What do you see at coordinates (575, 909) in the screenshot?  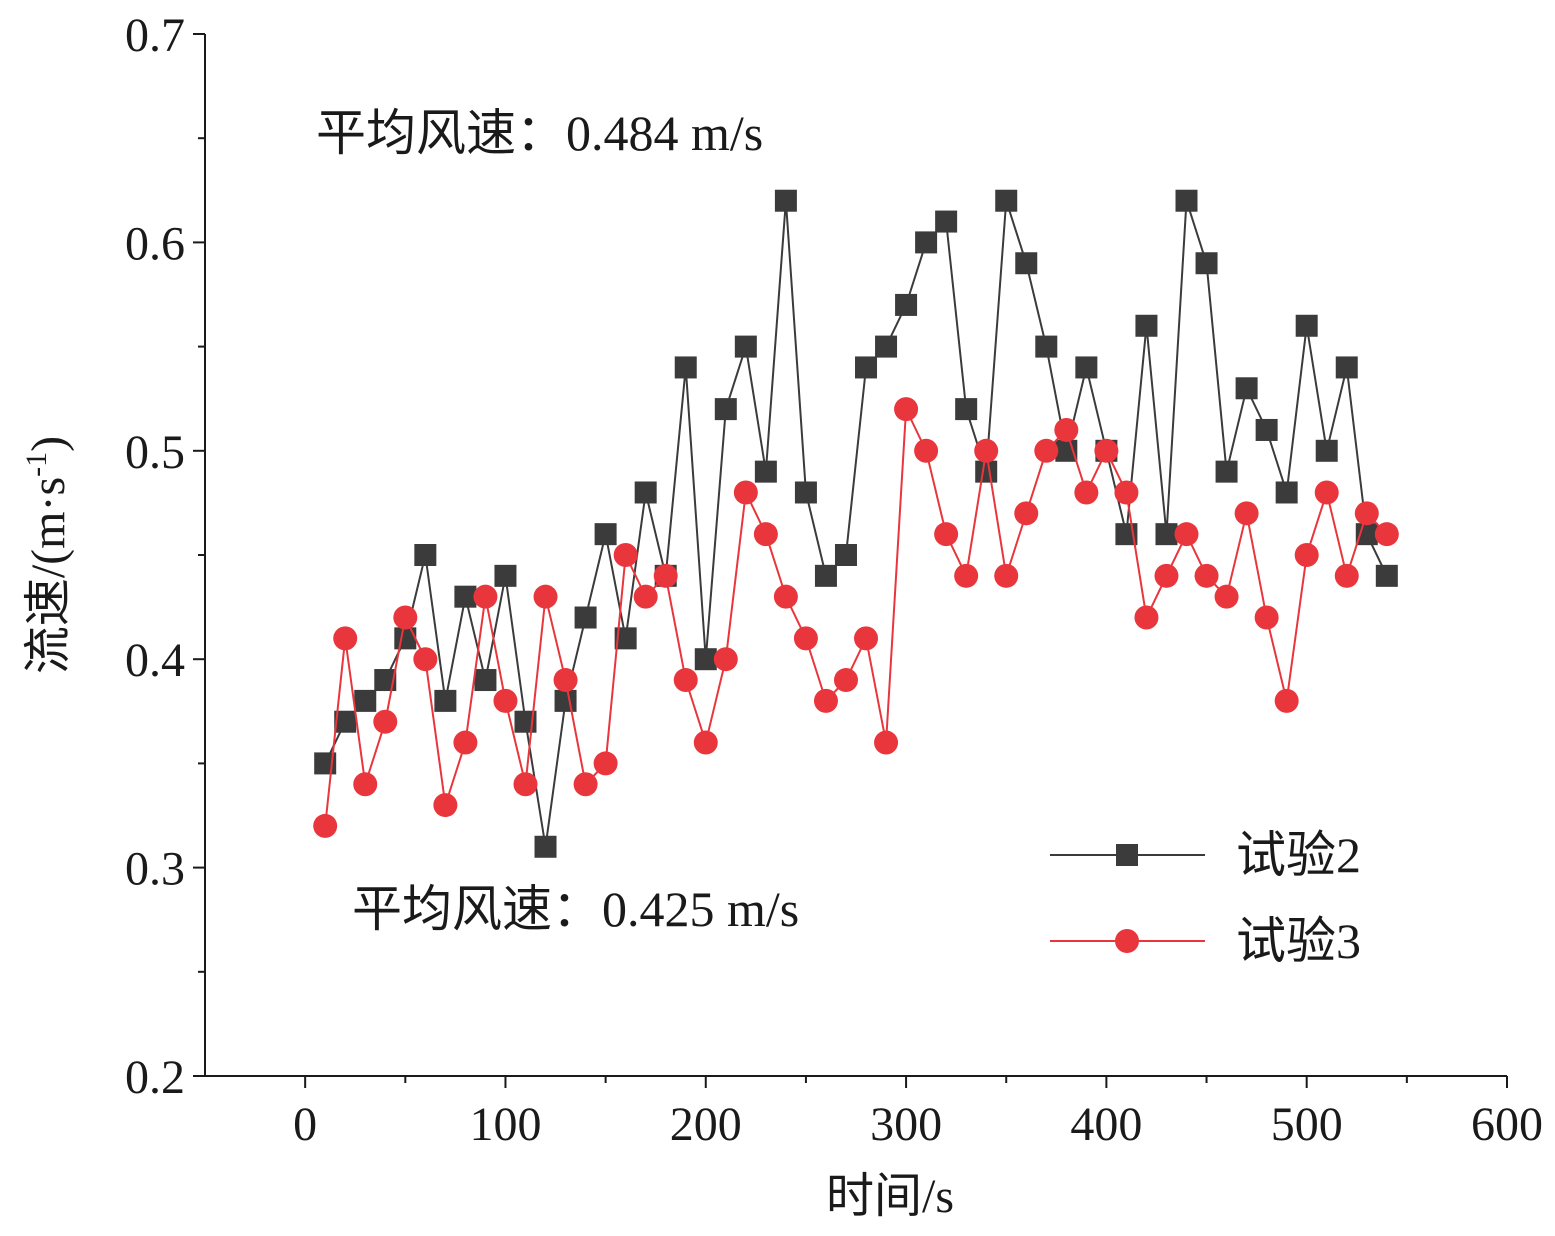 I see `annotation-mean-trial3: 平均风速：0.425 m/s` at bounding box center [575, 909].